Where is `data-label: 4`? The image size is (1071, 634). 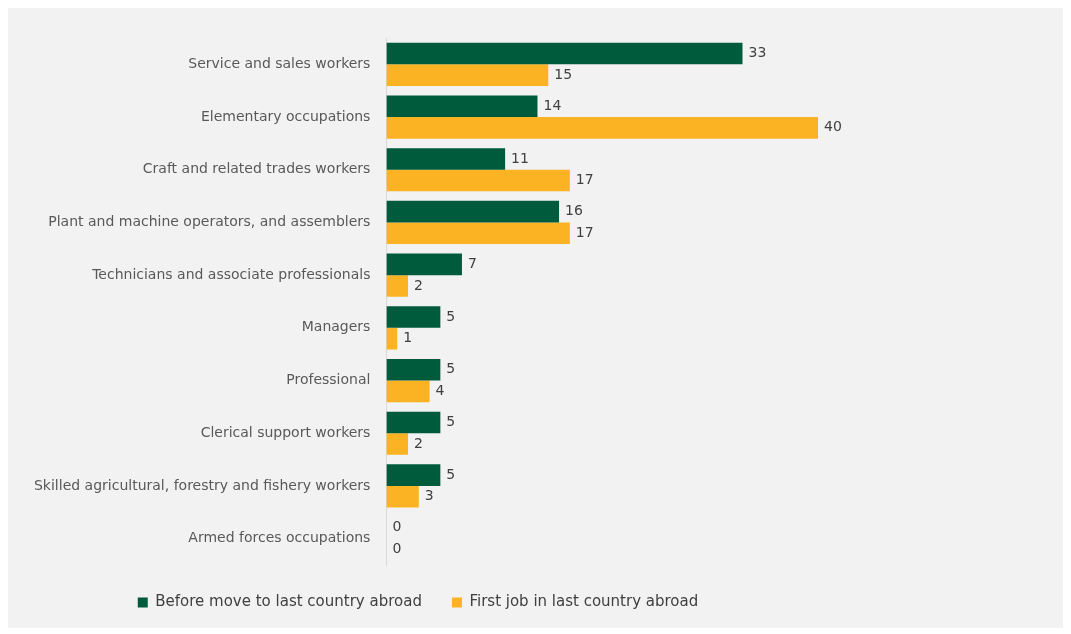
data-label: 4 is located at coordinates (440, 389).